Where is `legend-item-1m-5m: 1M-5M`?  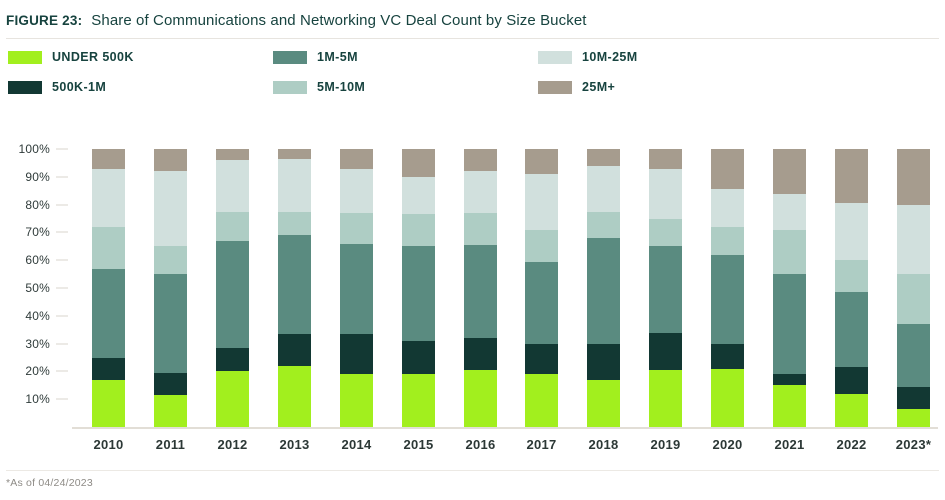
legend-item-1m-5m: 1M-5M is located at coordinates (315, 57).